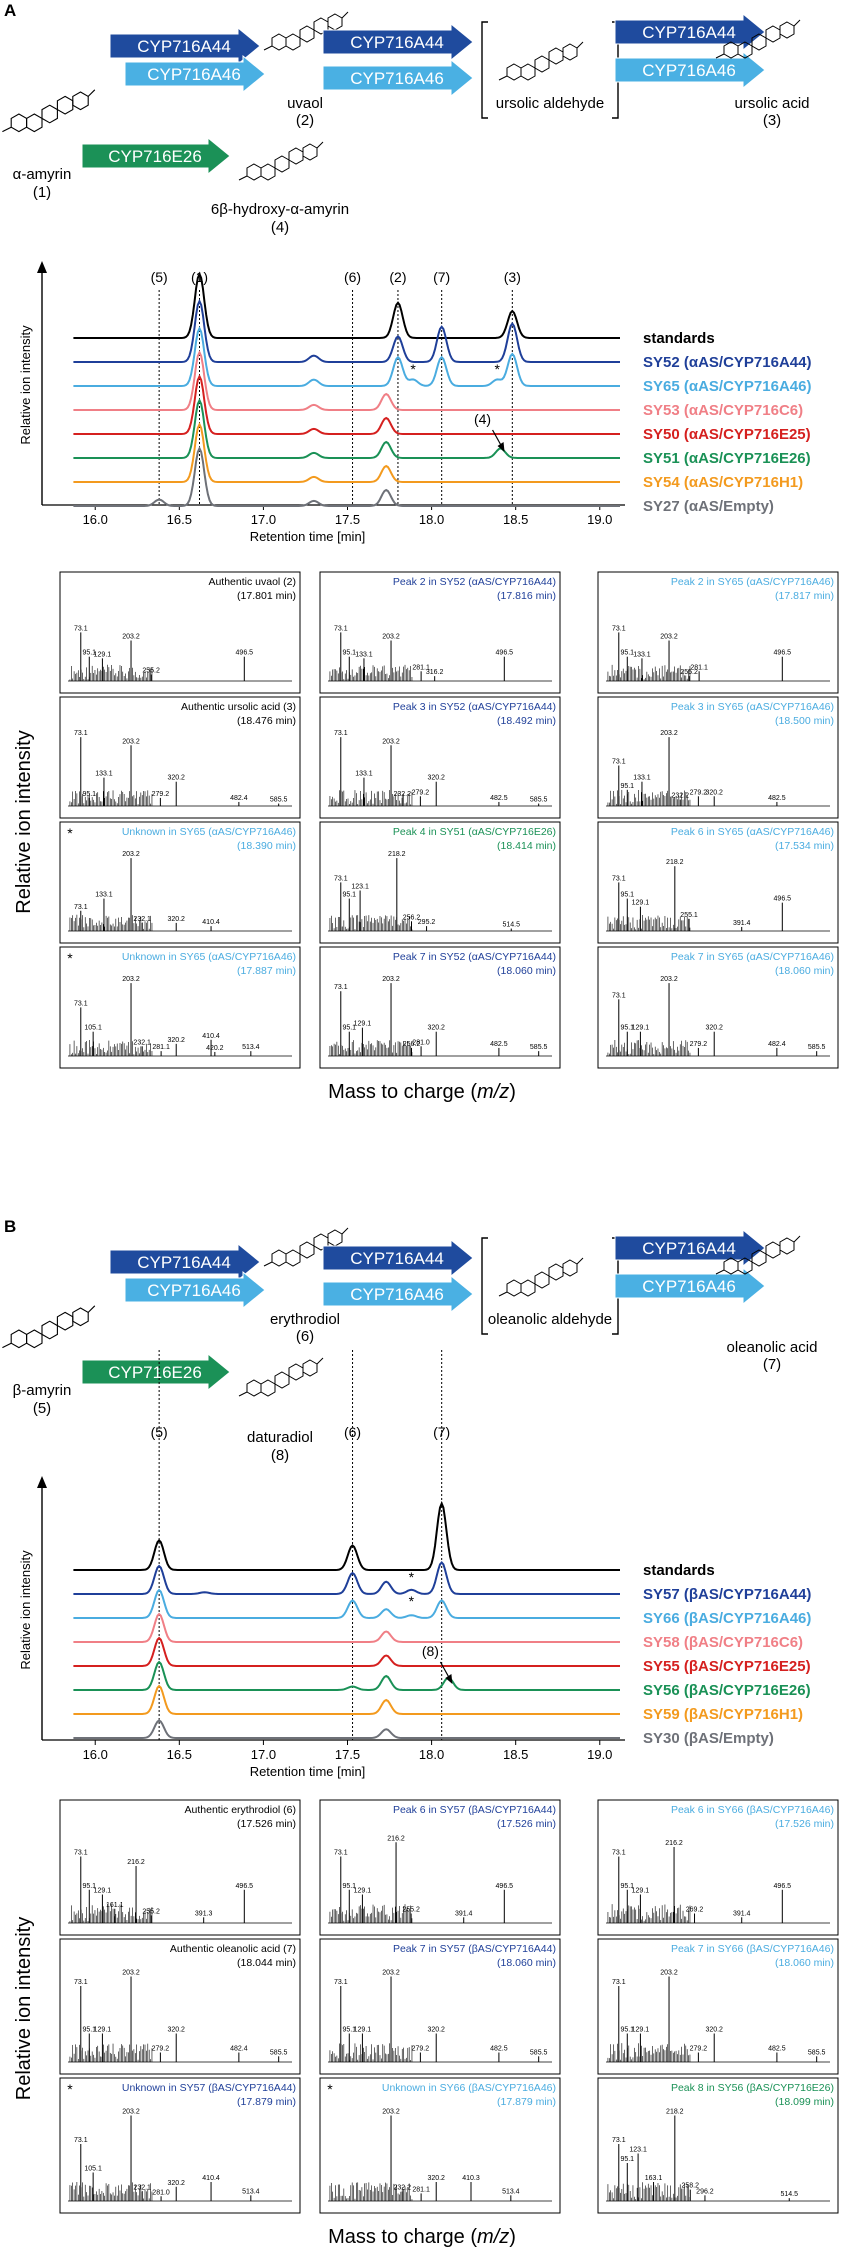  I want to click on arrow-a44-2: CYP716A44, so click(398, 1258).